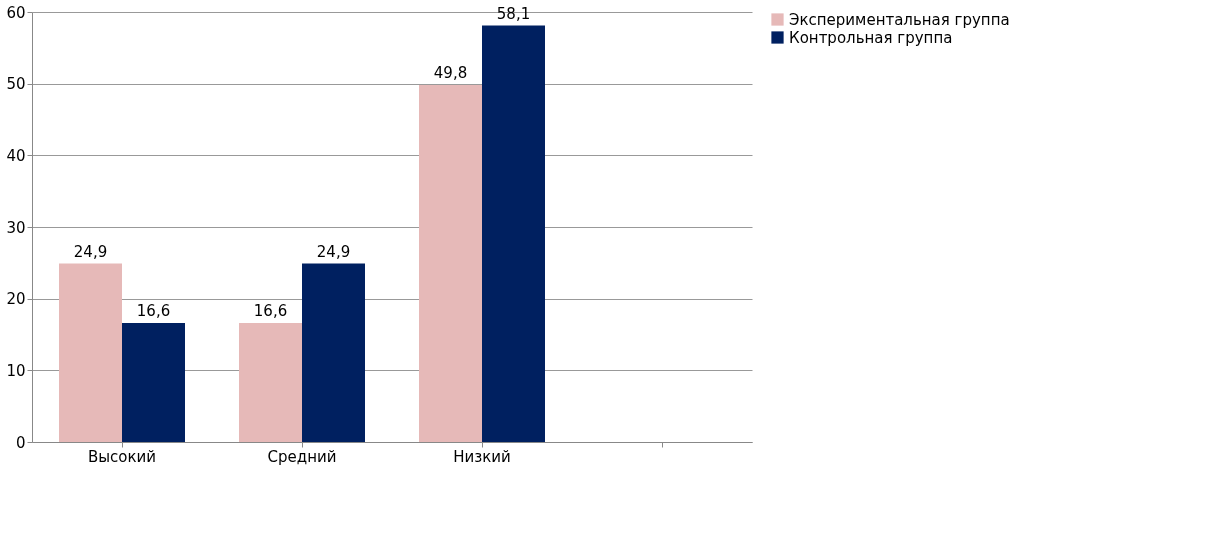  Describe the element at coordinates (482, 456) in the screenshot. I see `x-tick-label: Низкий` at that location.